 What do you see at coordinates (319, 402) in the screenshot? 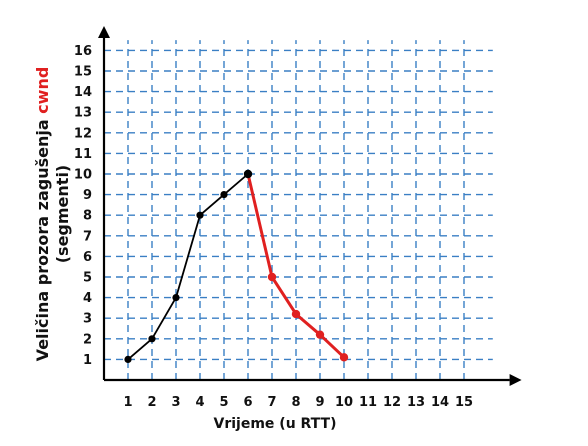
I see `x-tick-label: 9` at bounding box center [319, 402].